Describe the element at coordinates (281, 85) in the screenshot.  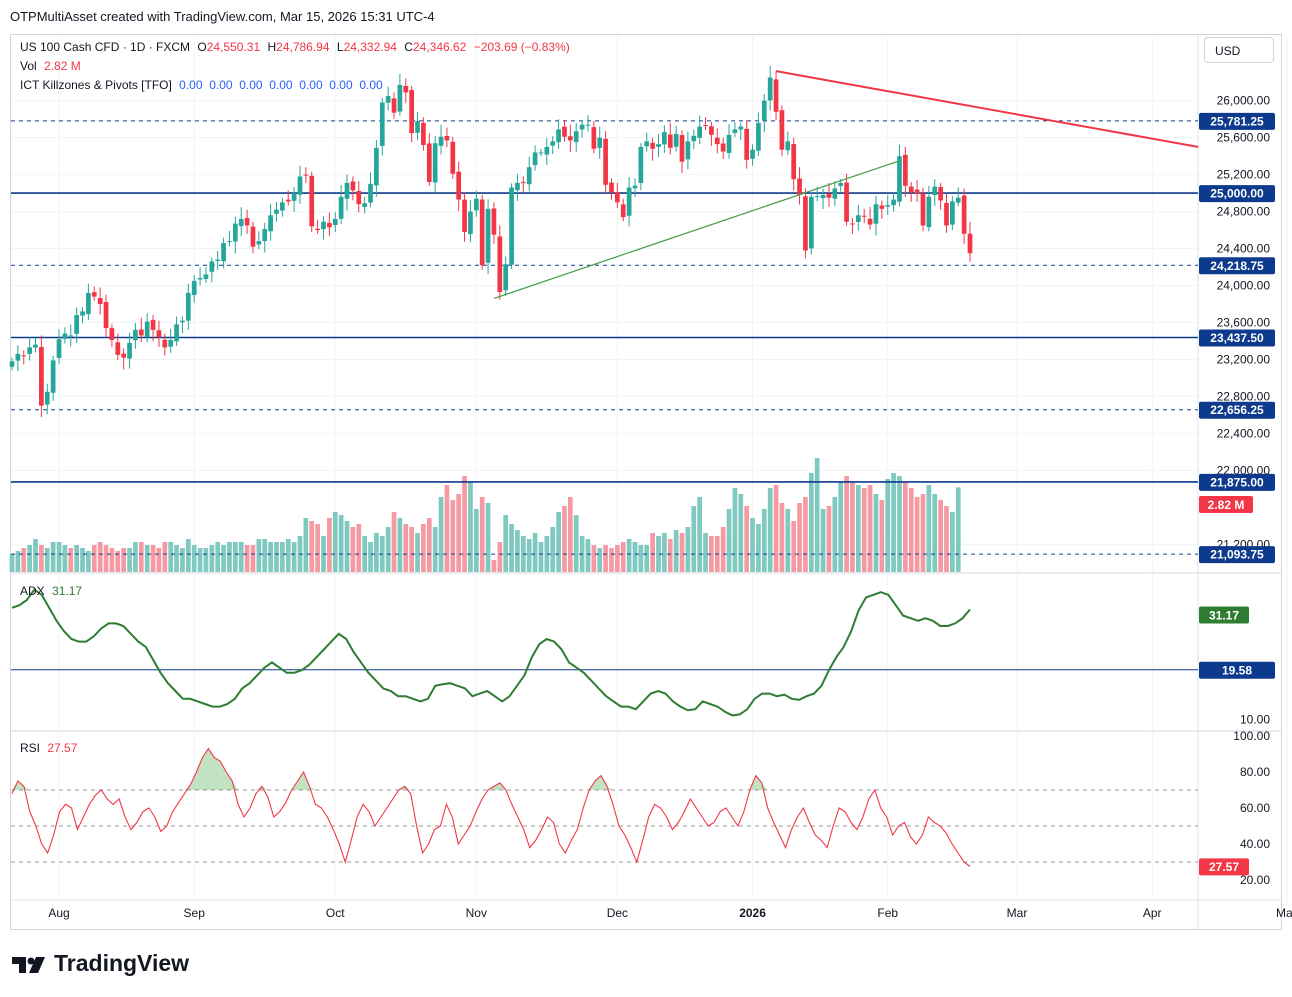
I see `ict-values: 0.00 0.00 0.00 0.00 0.00 0.00 0.00` at that location.